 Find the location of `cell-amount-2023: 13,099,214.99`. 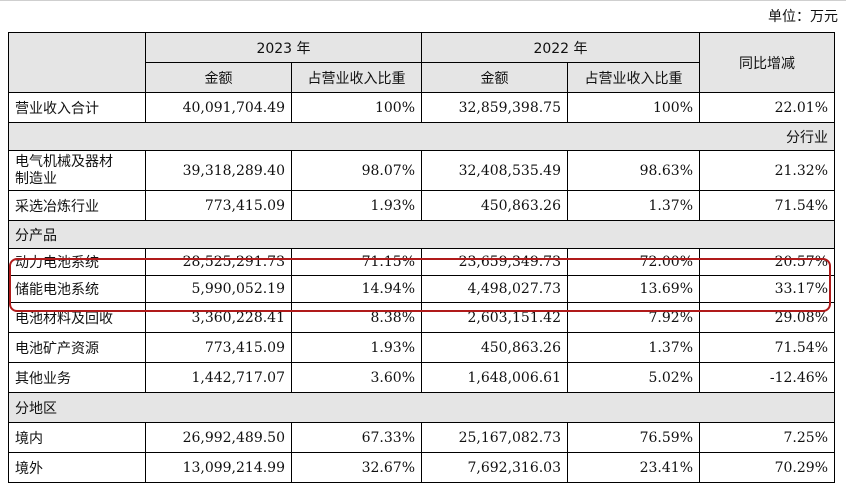

cell-amount-2023: 13,099,214.99 is located at coordinates (218, 467).